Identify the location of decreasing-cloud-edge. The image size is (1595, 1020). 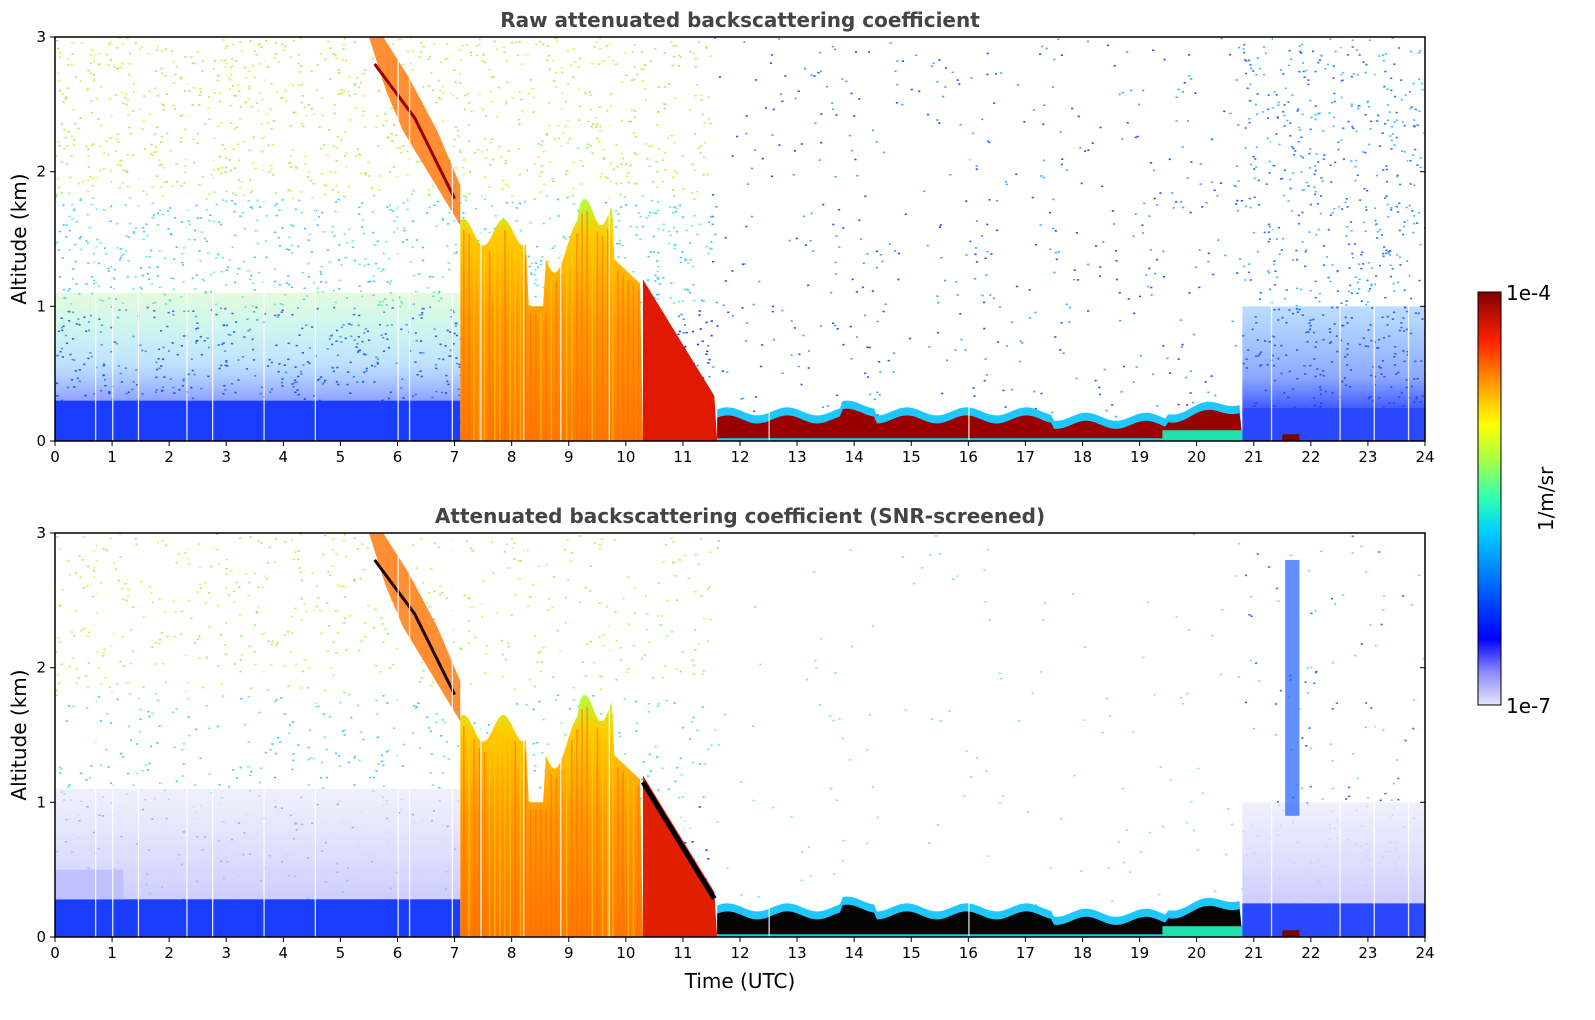
(678, 840).